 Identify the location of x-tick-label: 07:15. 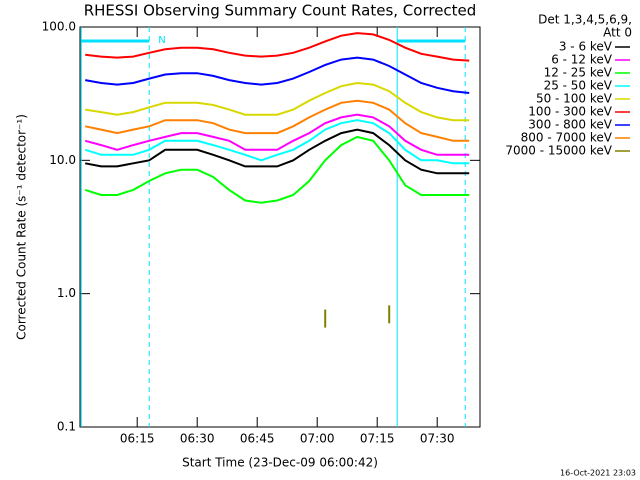
(377, 439).